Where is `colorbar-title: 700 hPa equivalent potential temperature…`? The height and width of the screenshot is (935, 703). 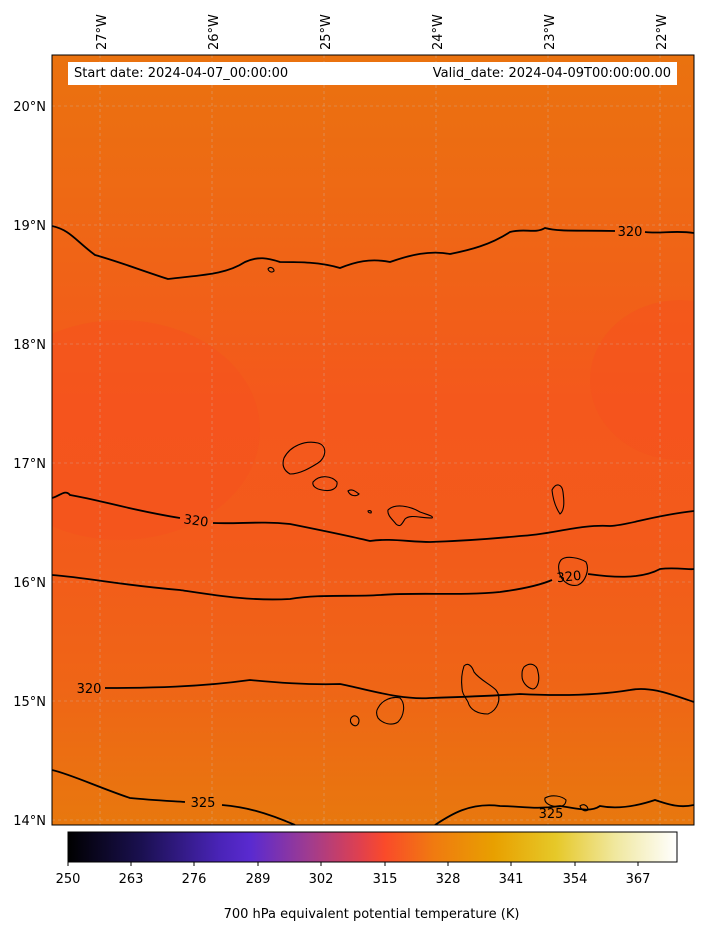 colorbar-title: 700 hPa equivalent potential temperature… is located at coordinates (371, 914).